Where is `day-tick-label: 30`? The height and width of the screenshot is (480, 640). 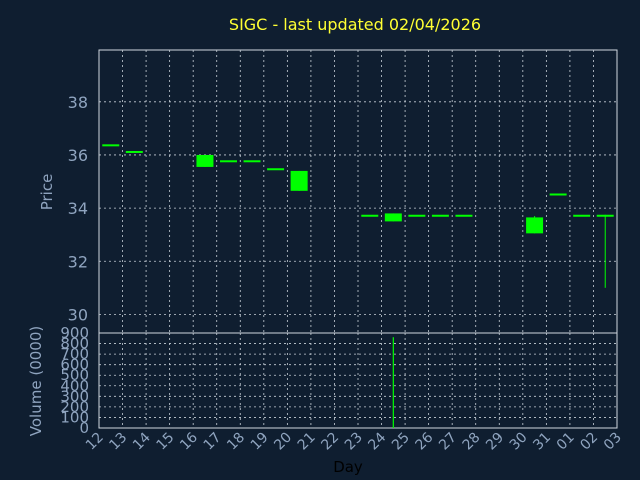
day-tick-label: 30 is located at coordinates (519, 442).